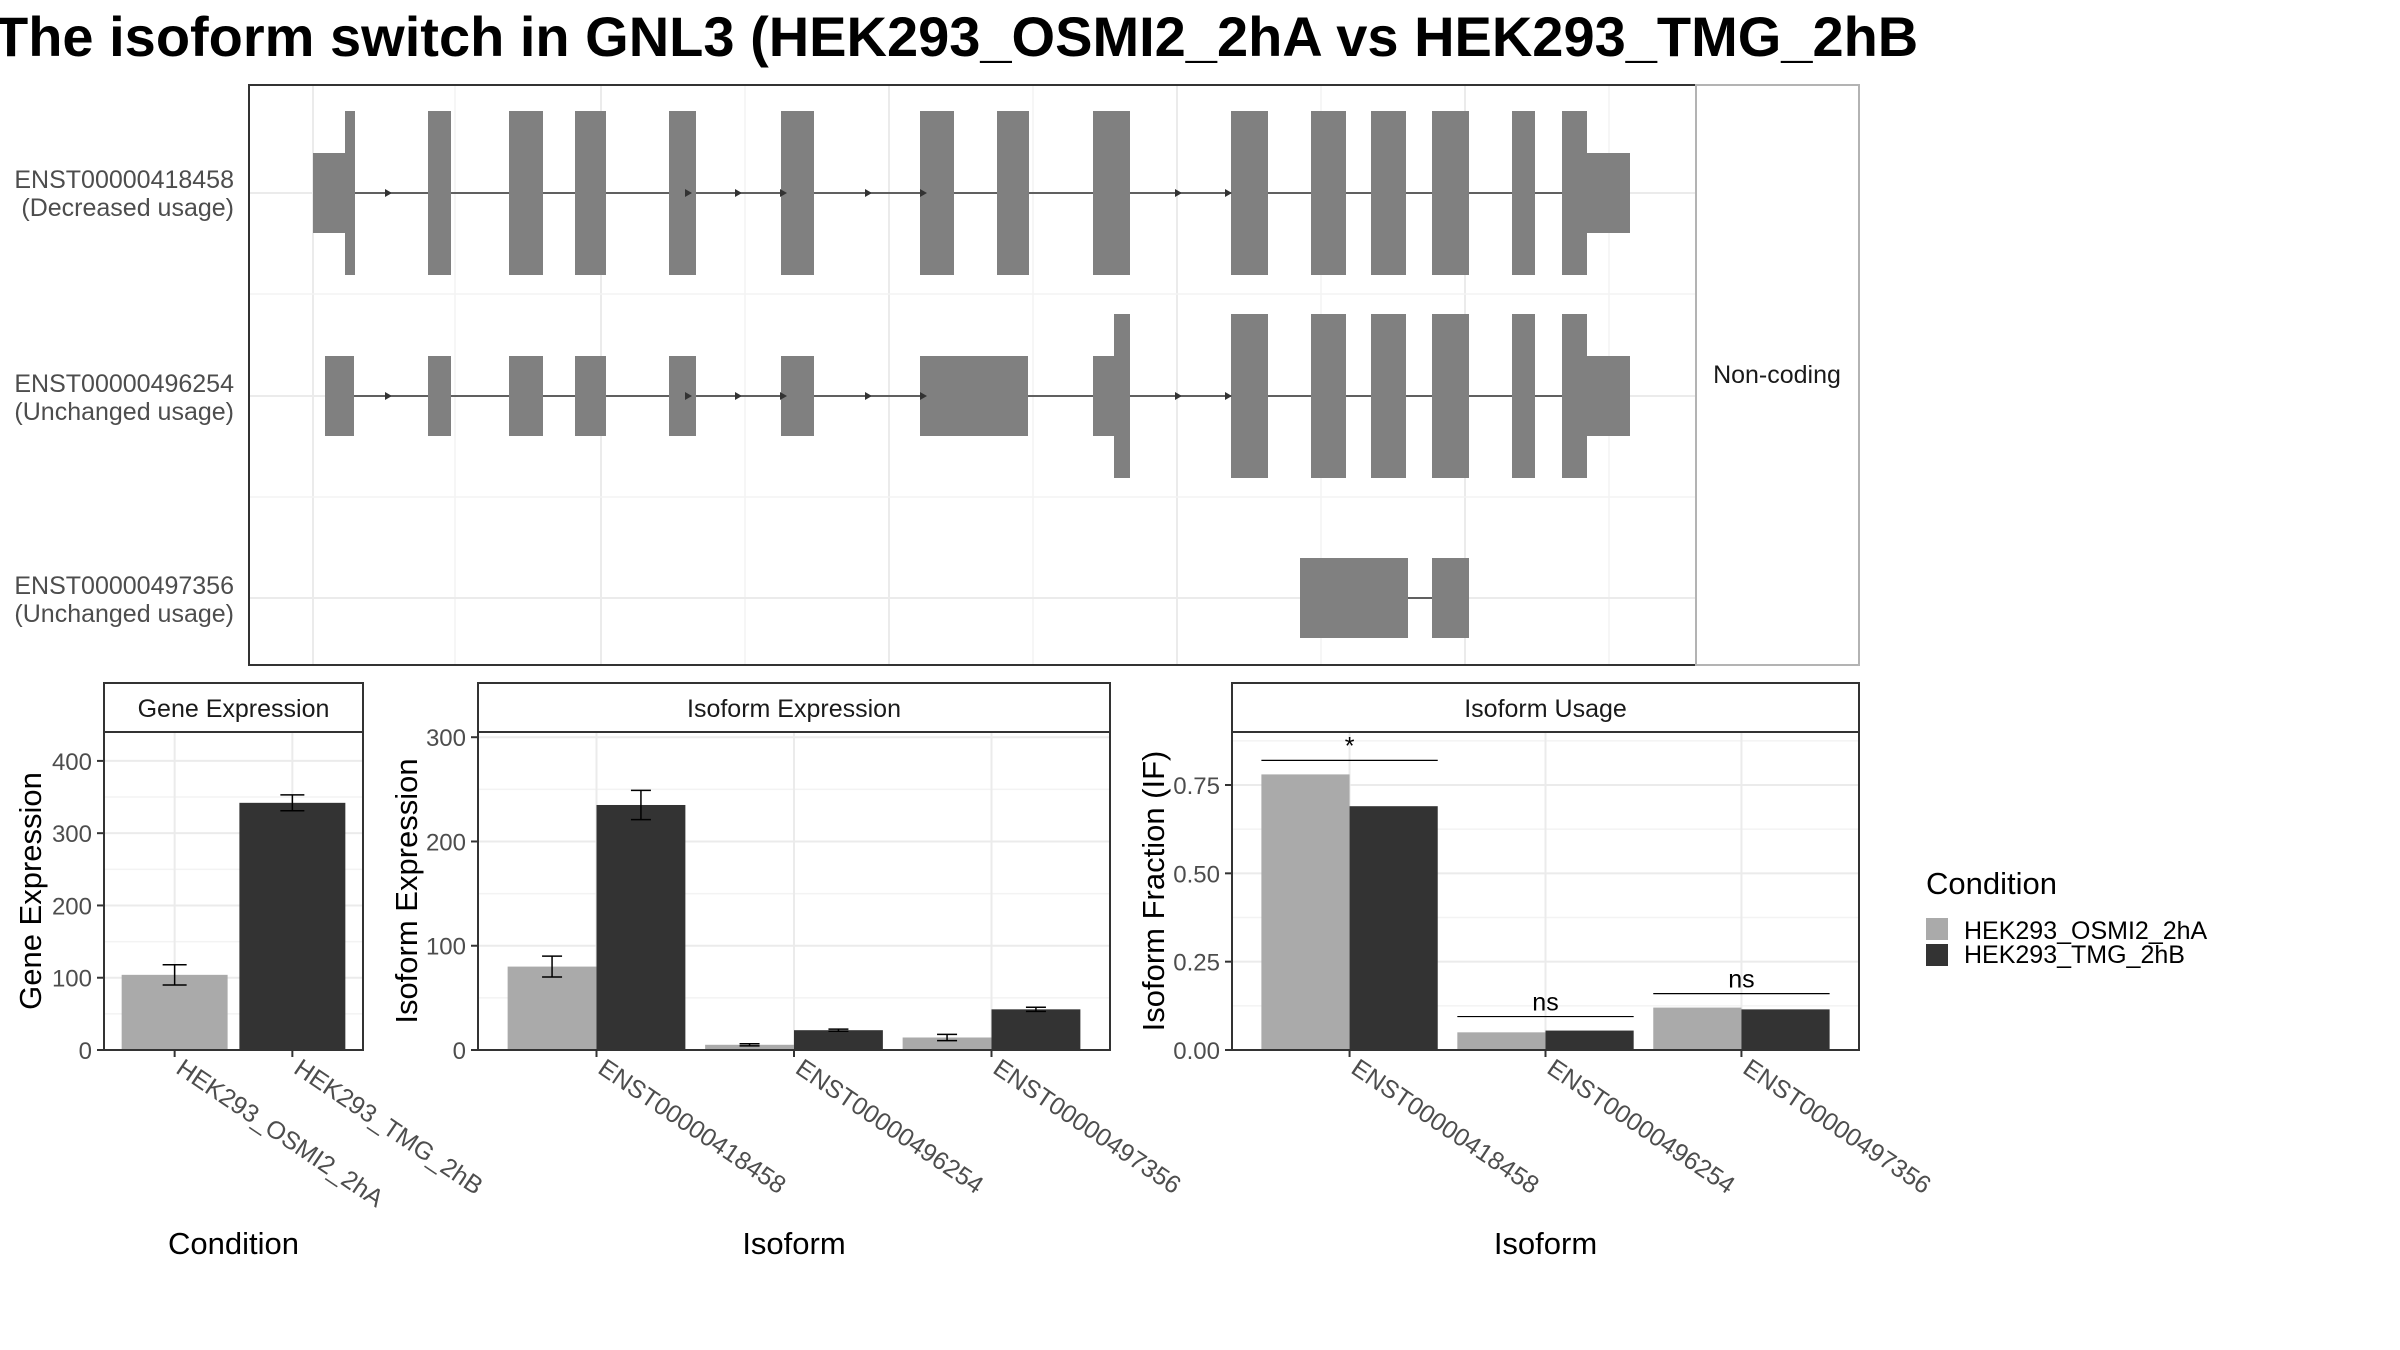  Describe the element at coordinates (127, 208) in the screenshot. I see `isoform-label-1-usage: (Decreased usage)` at that location.